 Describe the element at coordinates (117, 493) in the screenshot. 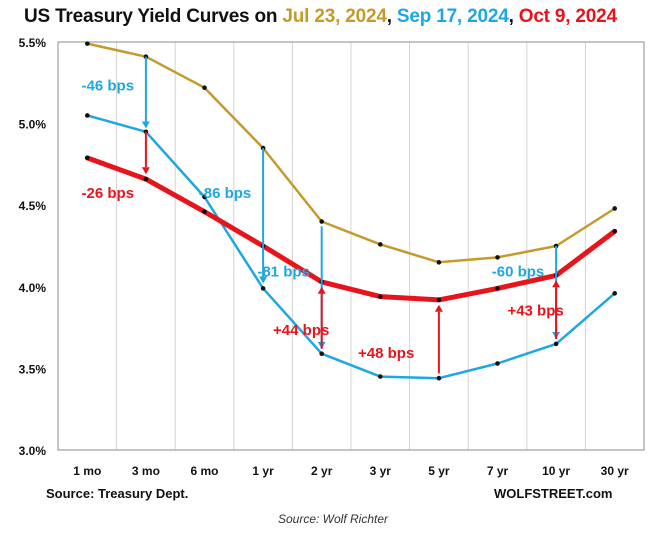

I see `source-treasury: Source: Treasury Dept.` at that location.